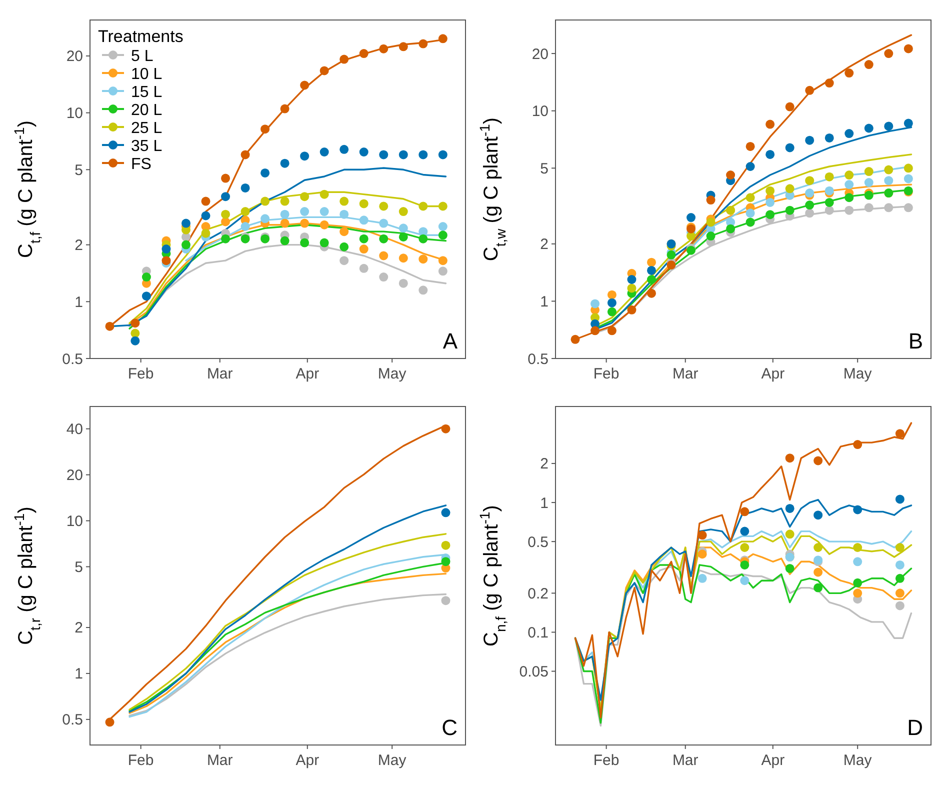 Image resolution: width=947 pixels, height=789 pixels. I want to click on annotation: B, so click(915, 341).